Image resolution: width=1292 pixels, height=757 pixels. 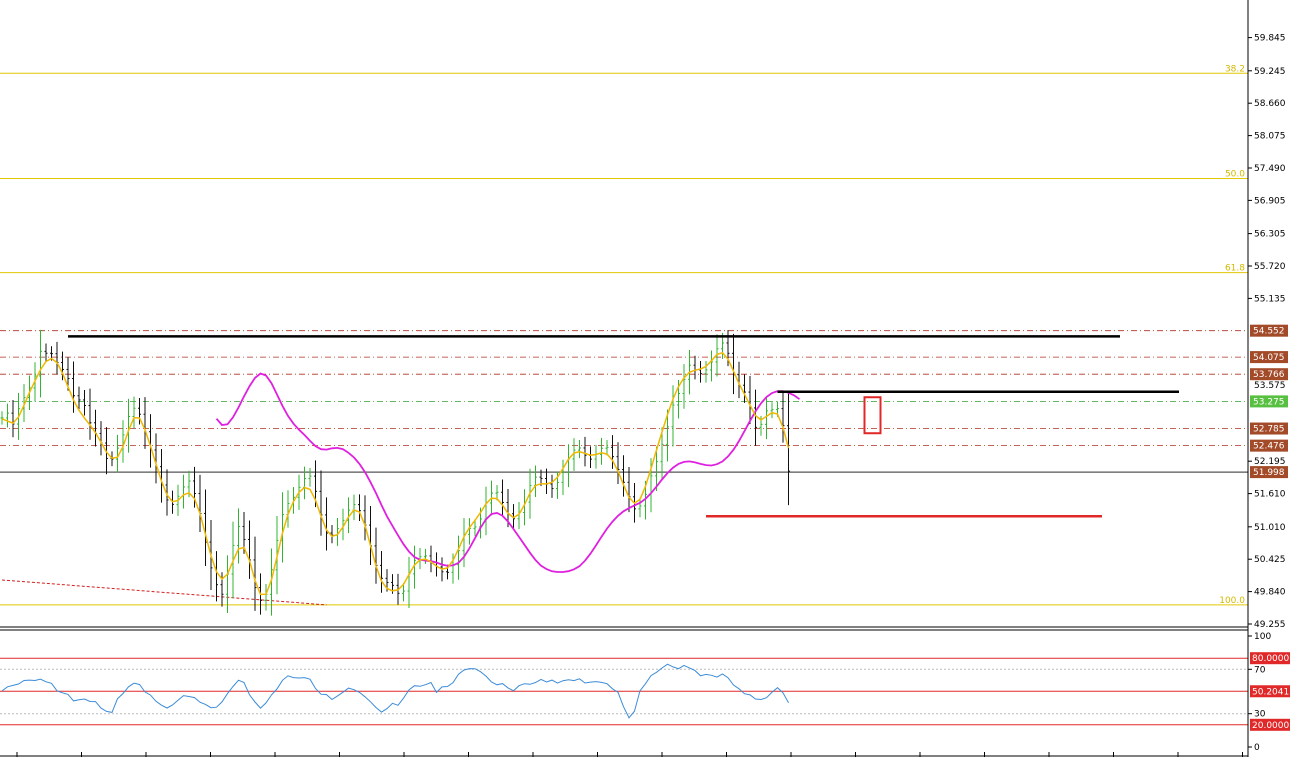 I want to click on slow-moving-average, so click(x=508, y=472).